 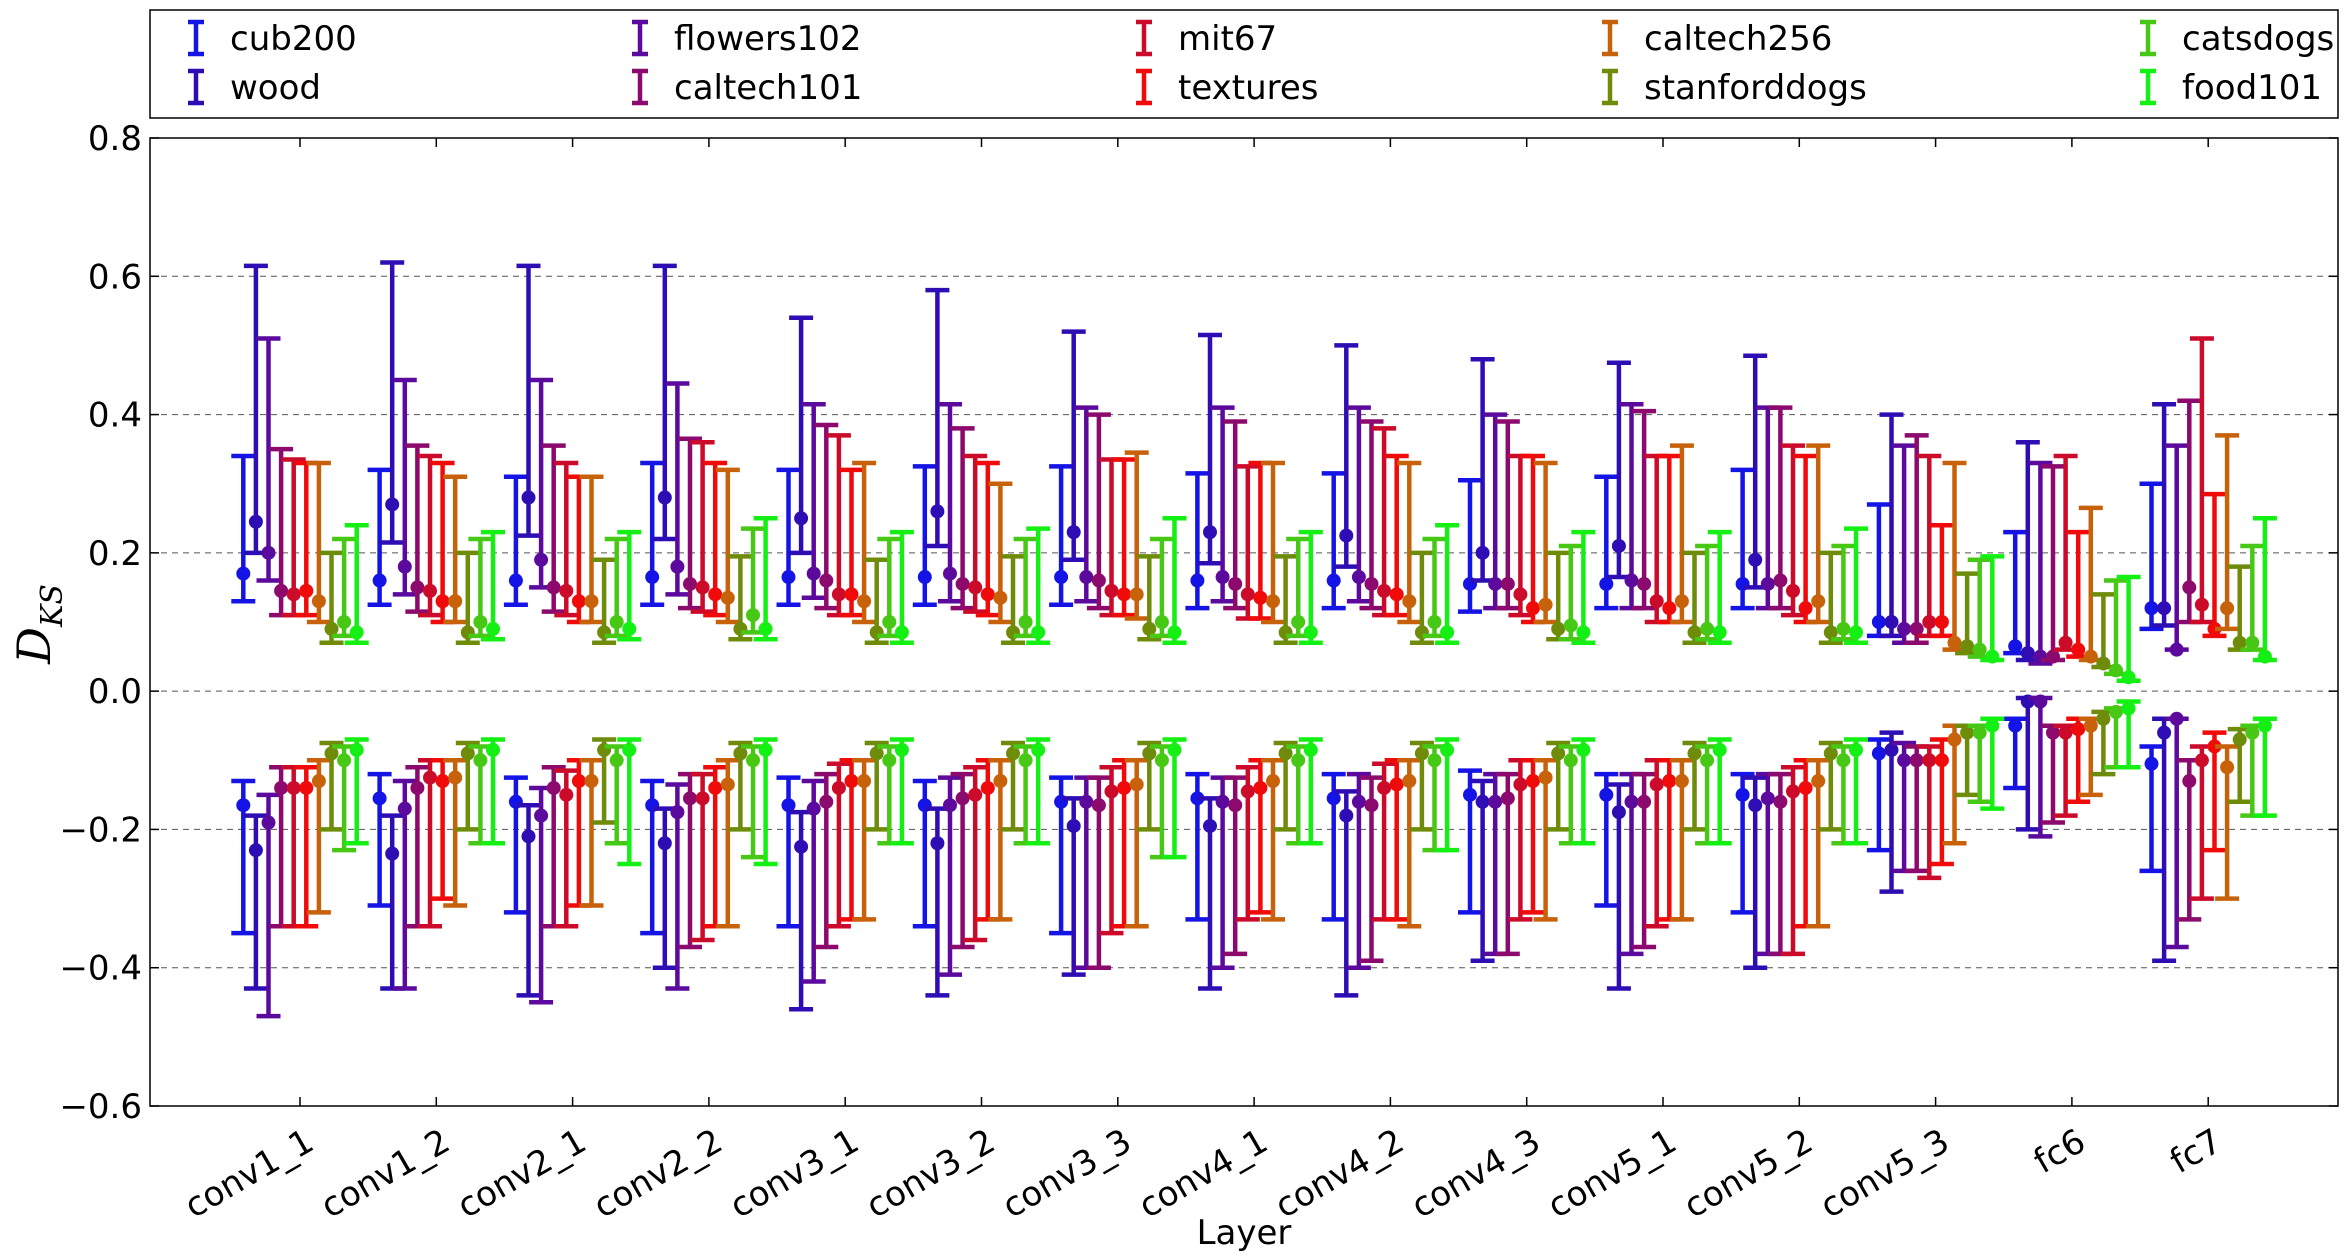 I want to click on y-tick-label: −0.2, so click(x=100, y=830).